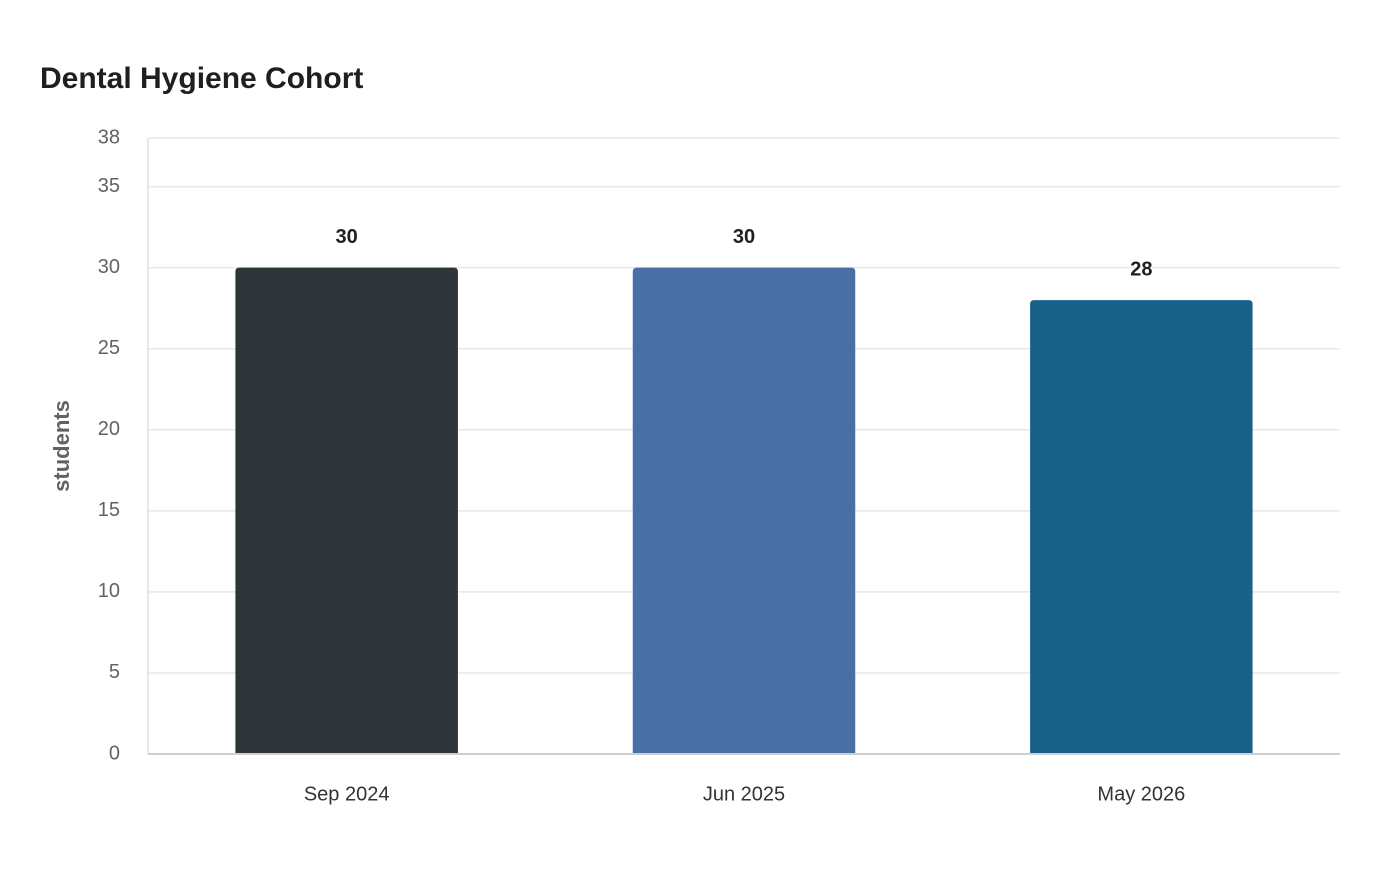 This screenshot has width=1400, height=880. What do you see at coordinates (109, 429) in the screenshot?
I see `y-tick-label: 20` at bounding box center [109, 429].